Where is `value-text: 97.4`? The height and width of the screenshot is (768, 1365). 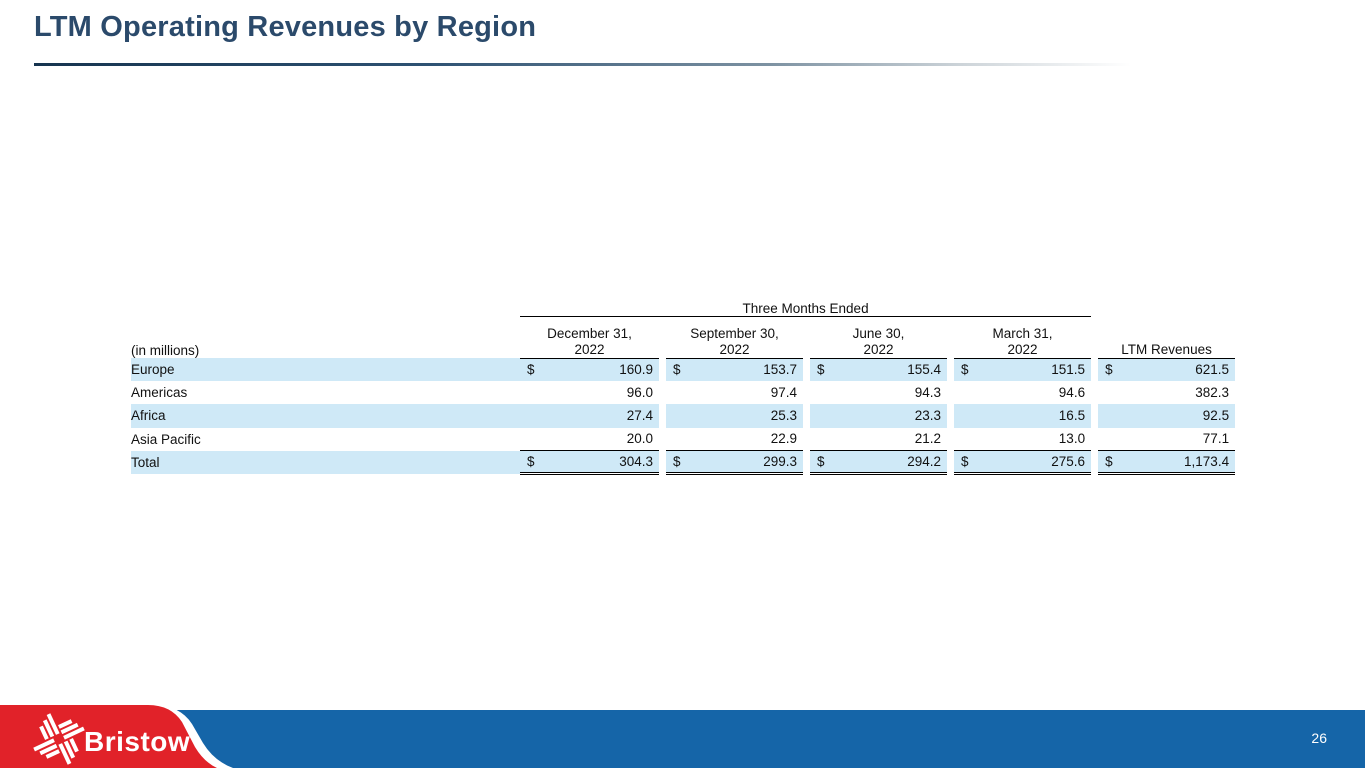
value-text: 97.4 is located at coordinates (783, 393).